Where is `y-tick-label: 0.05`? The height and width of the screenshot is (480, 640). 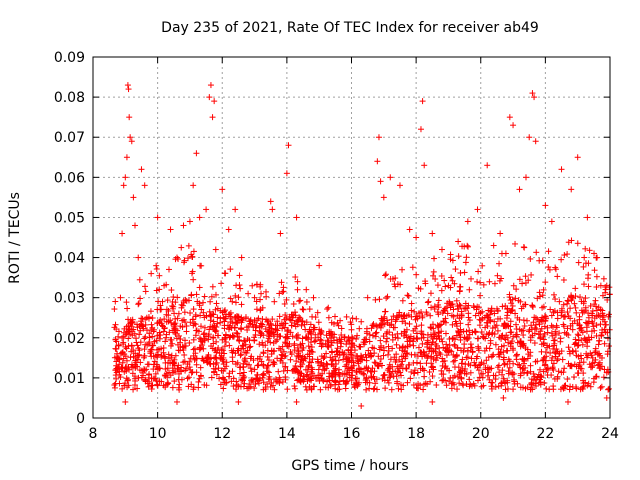 y-tick-label: 0.05 is located at coordinates (69, 218).